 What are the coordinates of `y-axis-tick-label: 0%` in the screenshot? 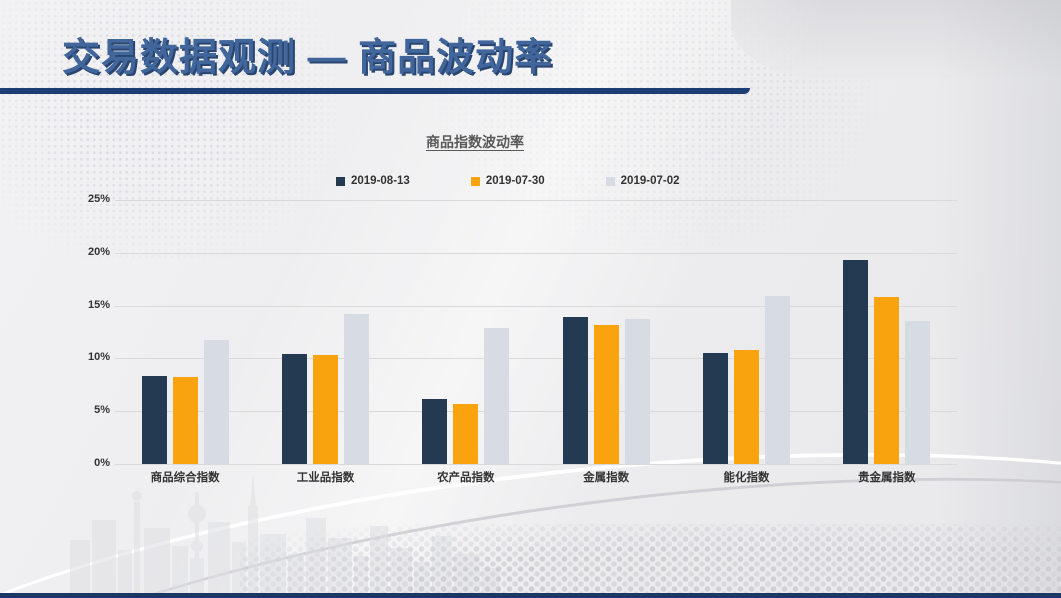 It's located at (102, 463).